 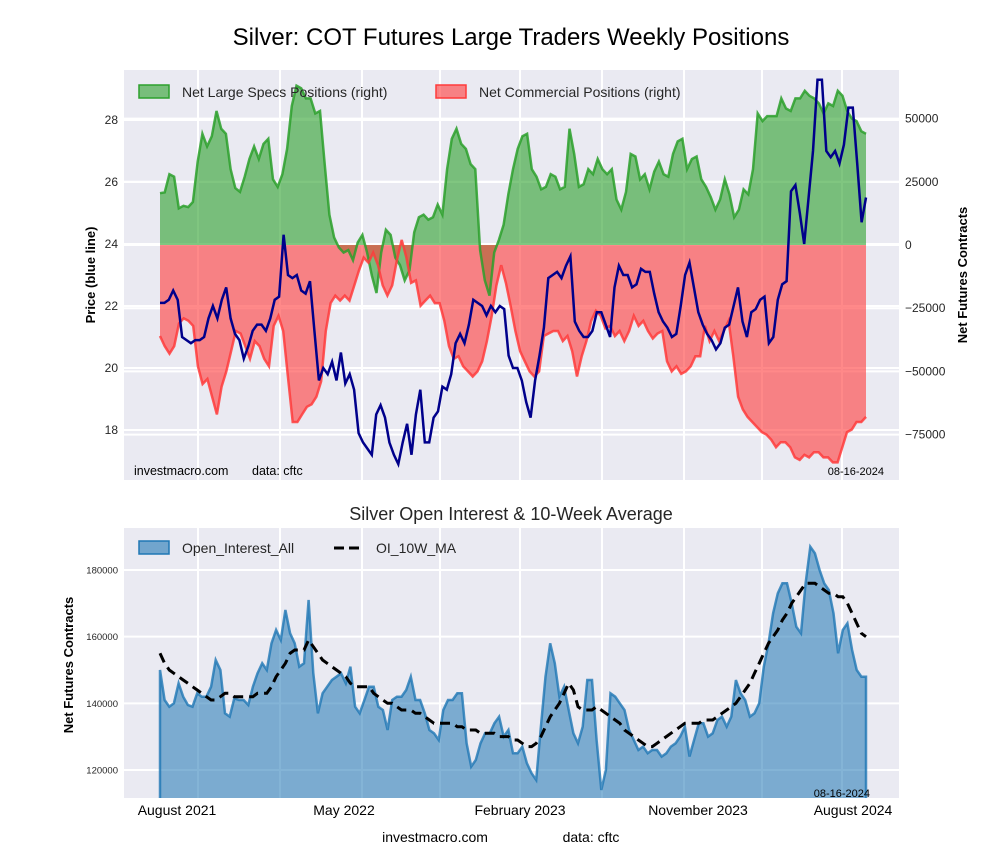 What do you see at coordinates (238, 548) in the screenshot?
I see `legend-label-open-interest: Open_Interest_All` at bounding box center [238, 548].